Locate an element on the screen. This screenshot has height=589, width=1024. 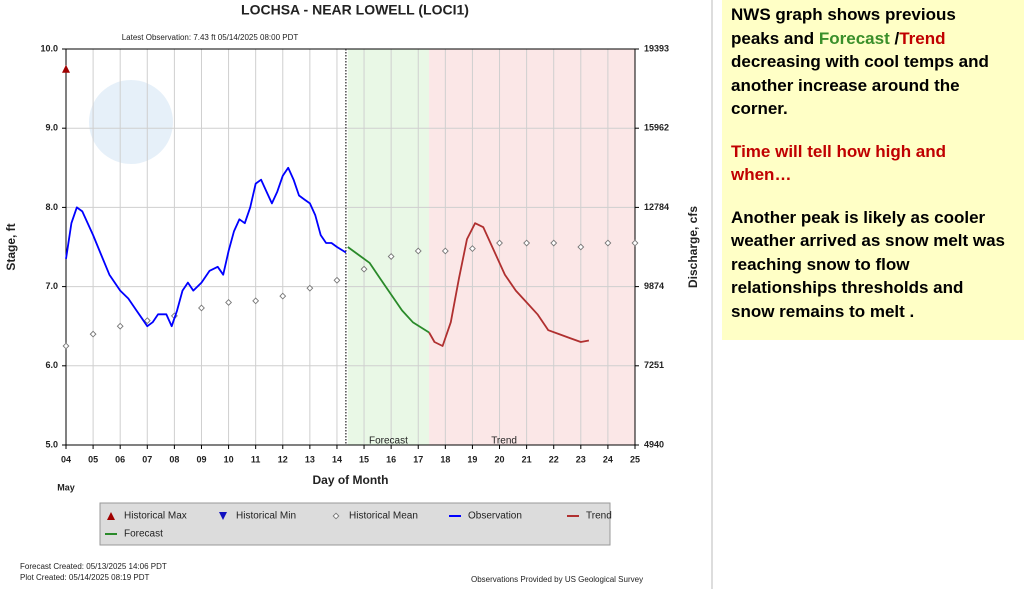
legend-label: Historical Min is located at coordinates (266, 516).